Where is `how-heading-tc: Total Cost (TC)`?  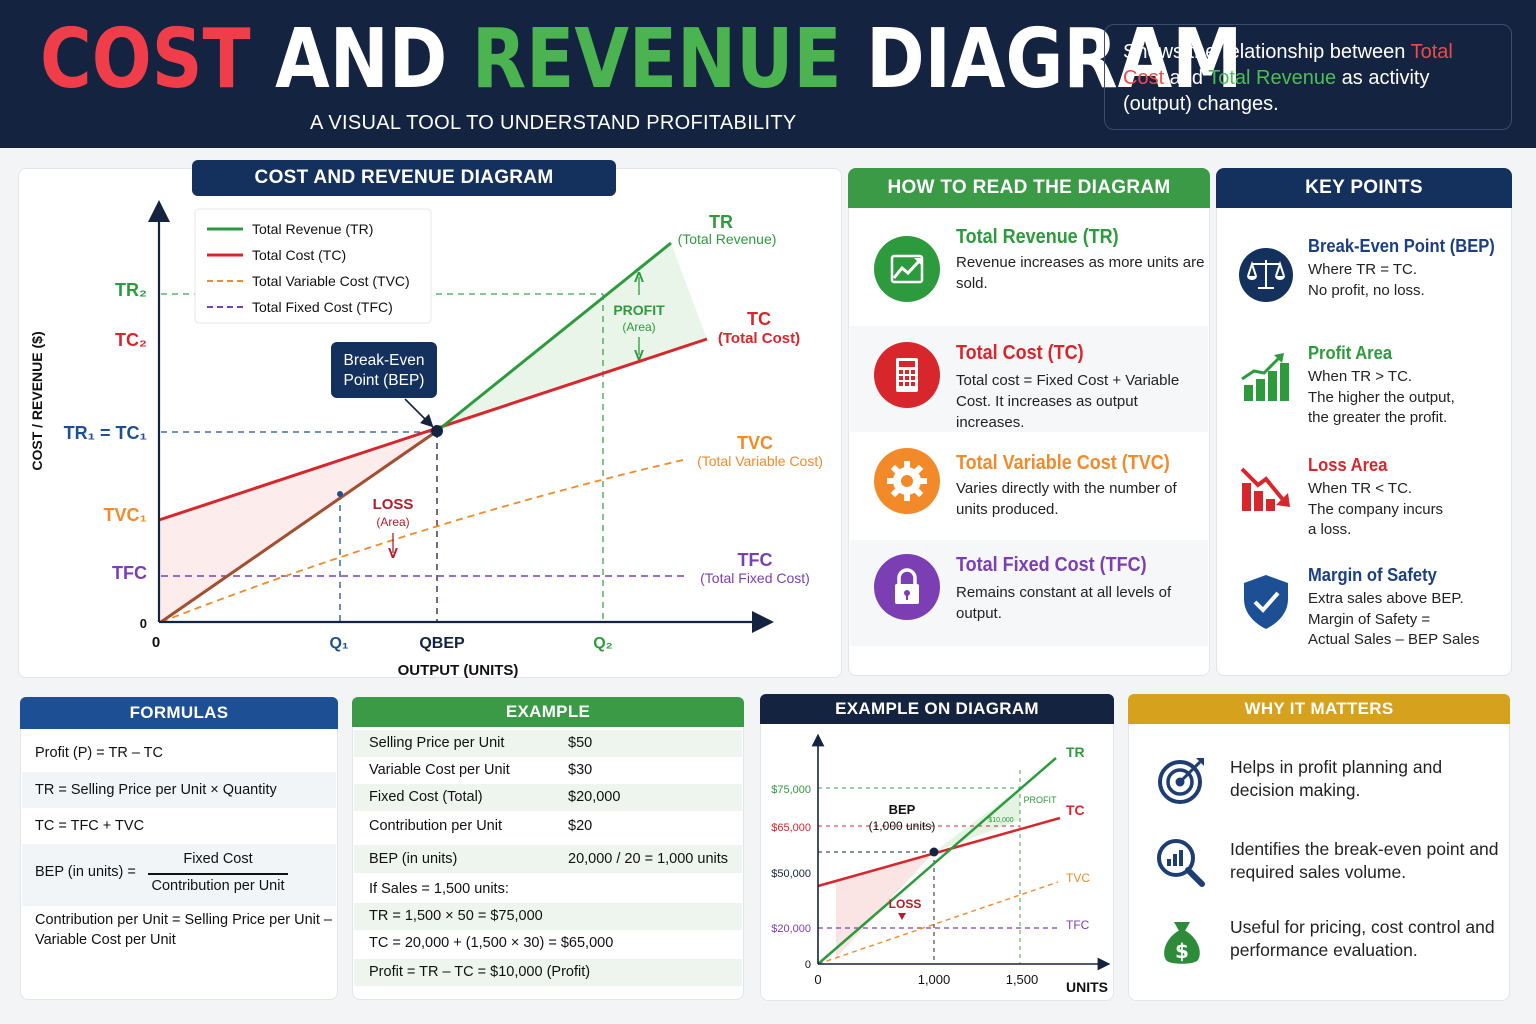 how-heading-tc: Total Cost (TC) is located at coordinates (1020, 353).